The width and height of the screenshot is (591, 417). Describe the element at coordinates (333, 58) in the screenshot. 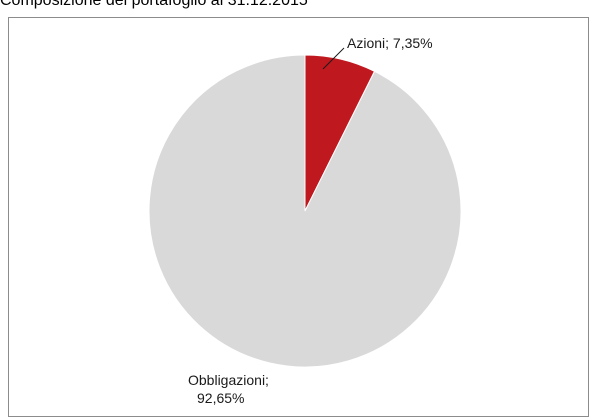

I see `leader-line-azioni` at that location.